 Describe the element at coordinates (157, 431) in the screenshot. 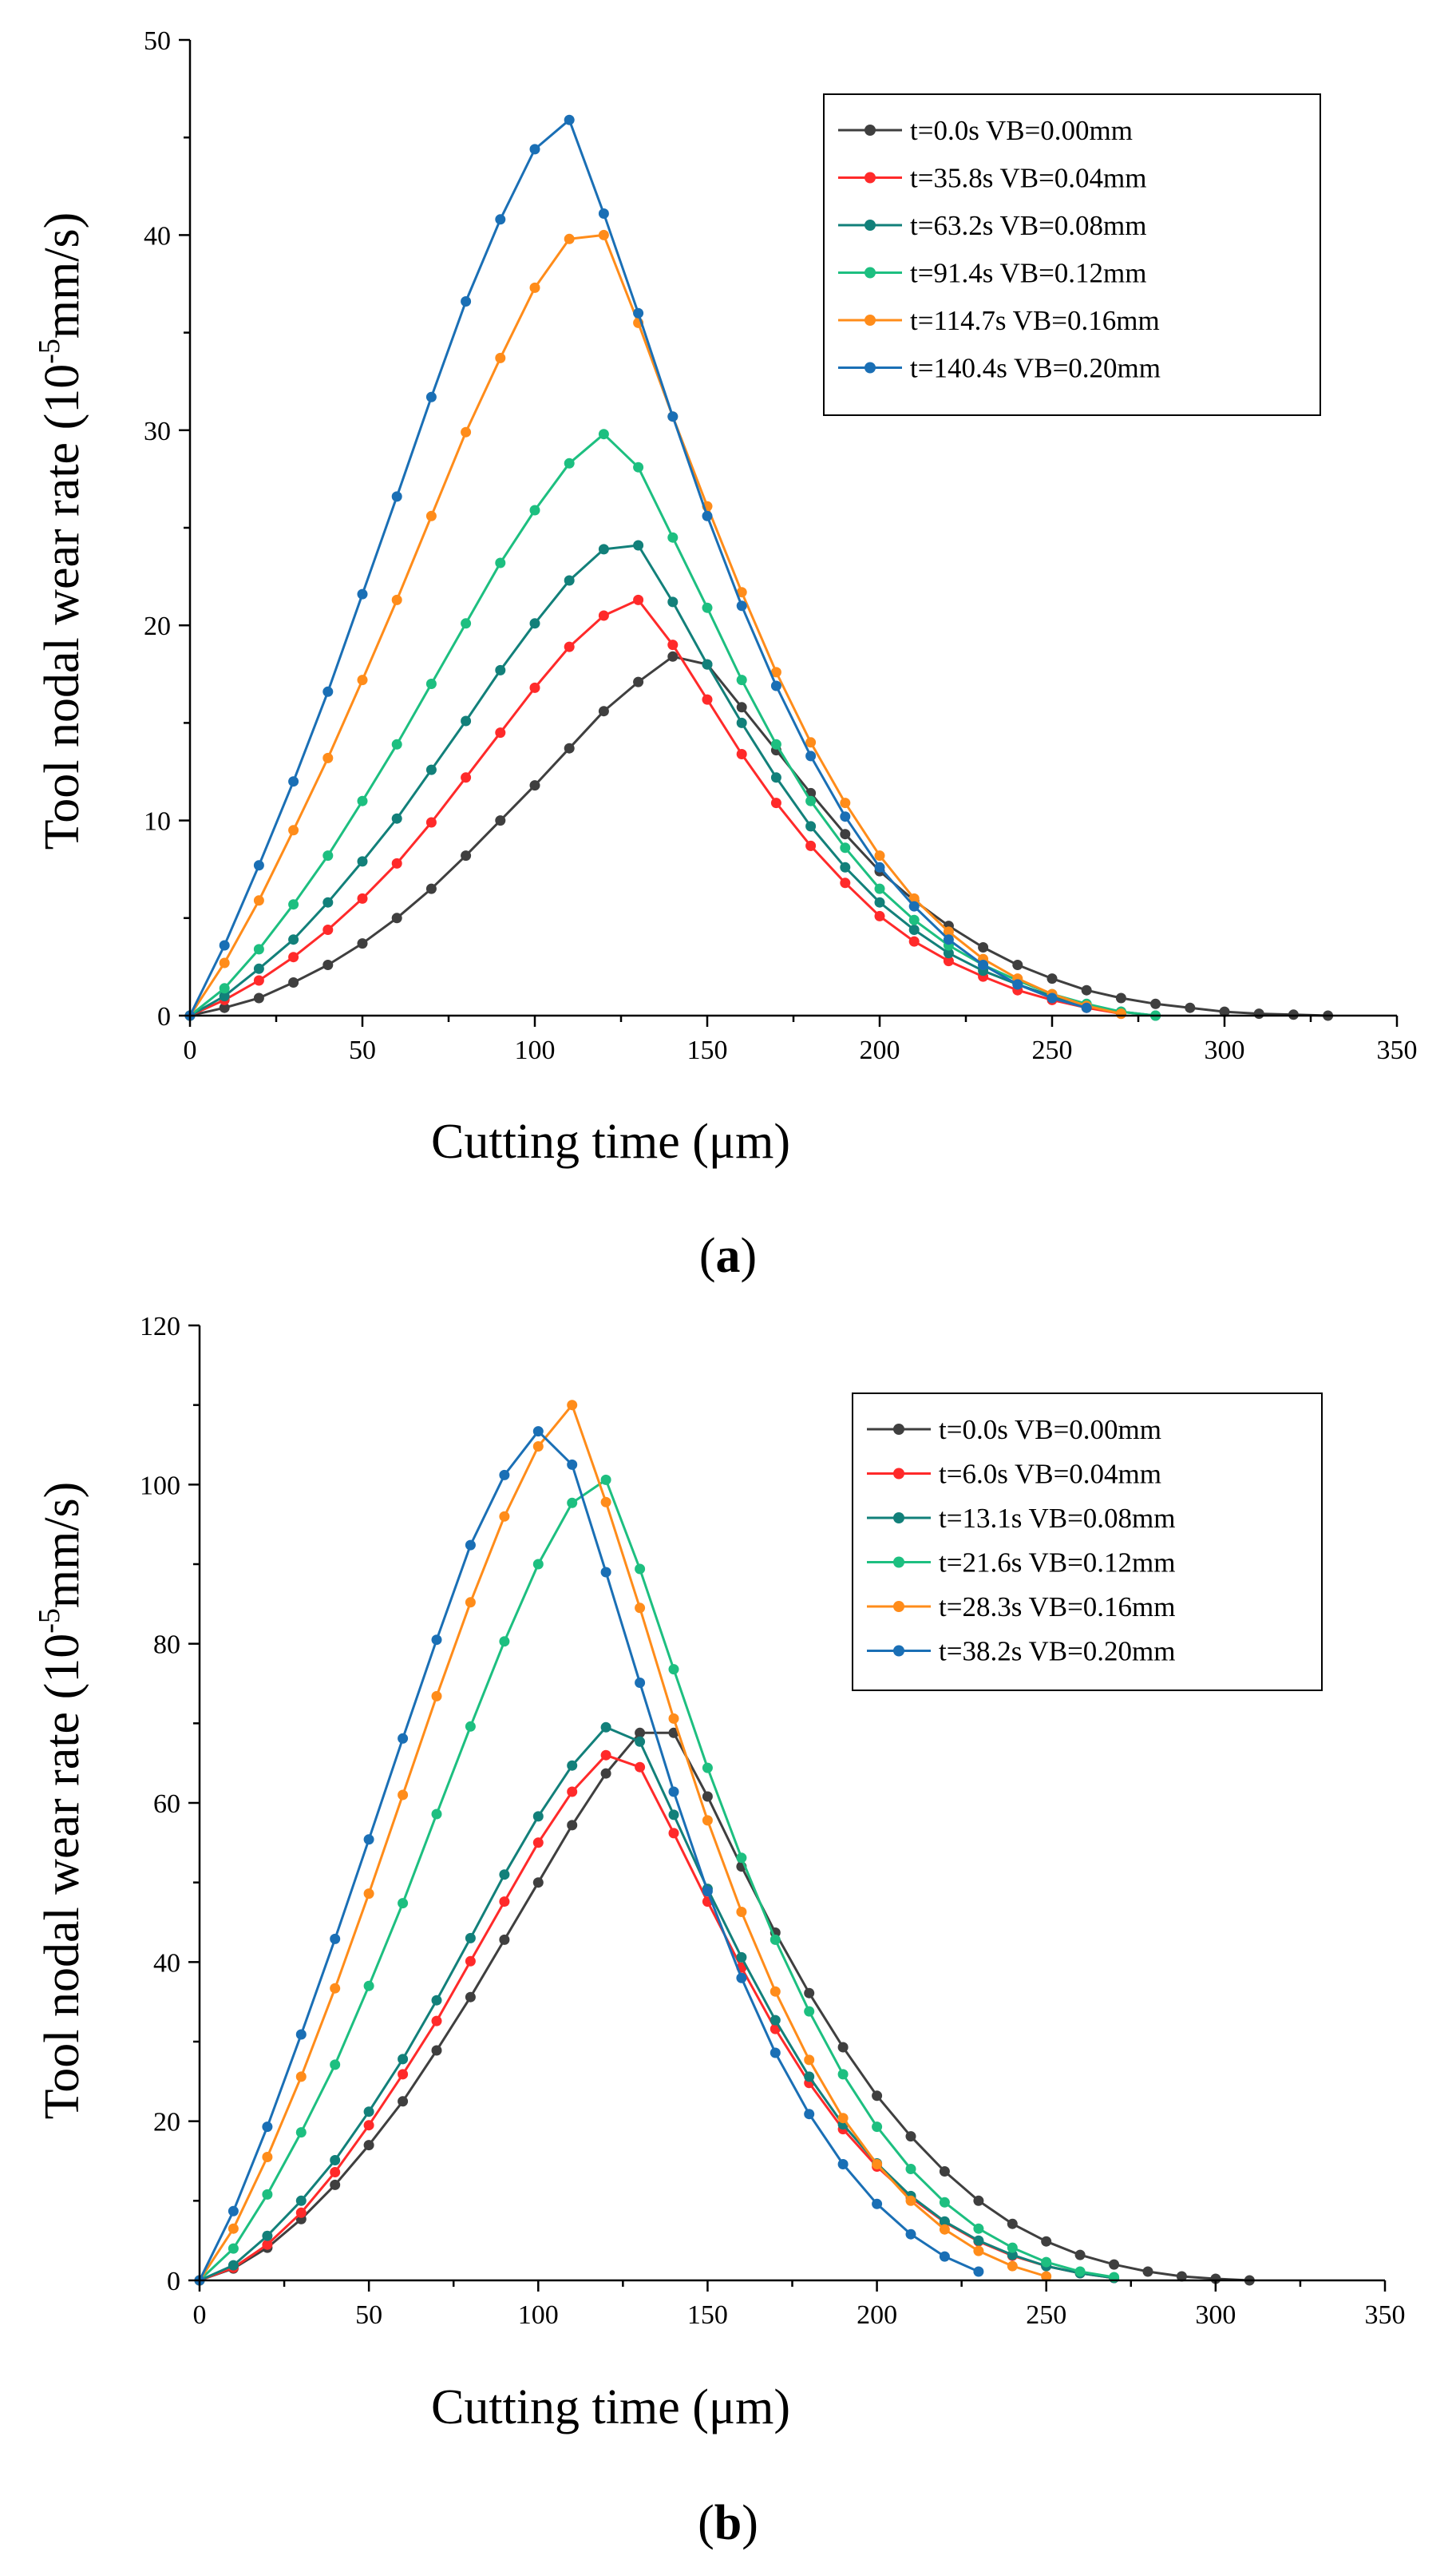

I see `y-tick-label: 30` at that location.